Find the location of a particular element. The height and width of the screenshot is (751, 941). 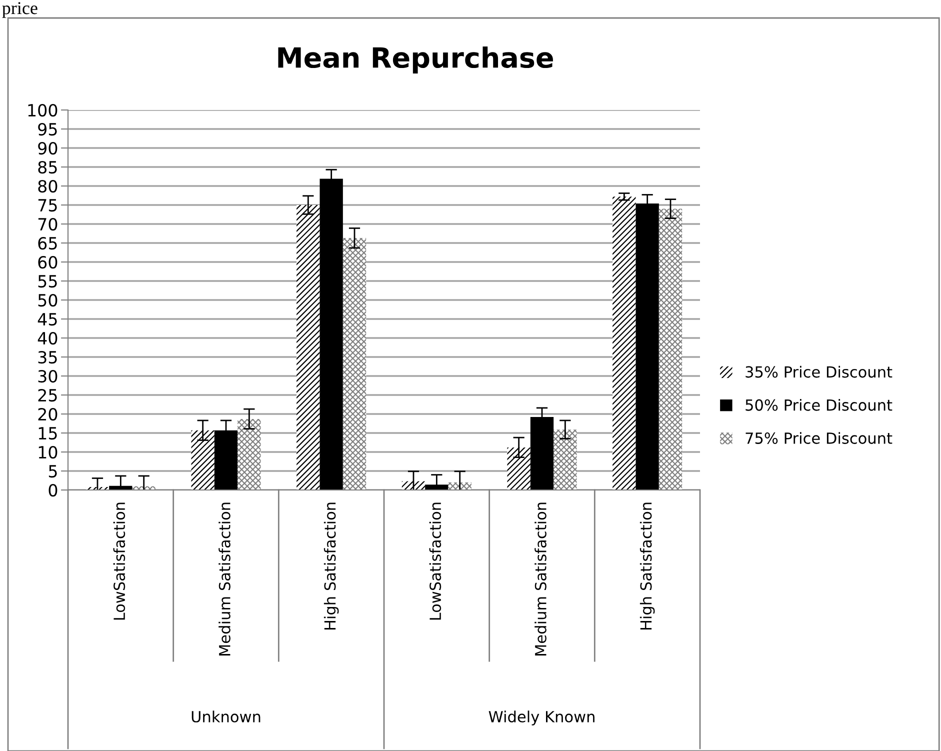

y-tick-label: 80 is located at coordinates (48, 186).